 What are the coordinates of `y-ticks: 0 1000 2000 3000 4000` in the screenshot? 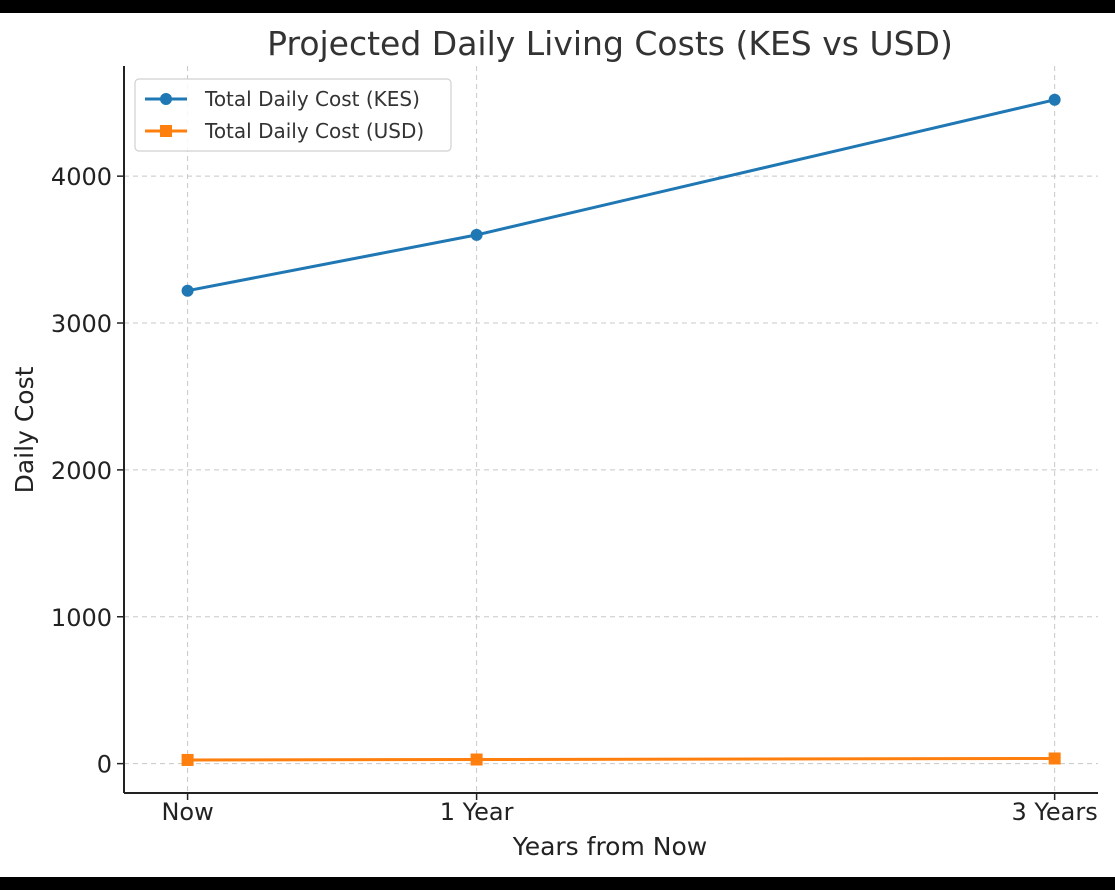 It's located at (87, 471).